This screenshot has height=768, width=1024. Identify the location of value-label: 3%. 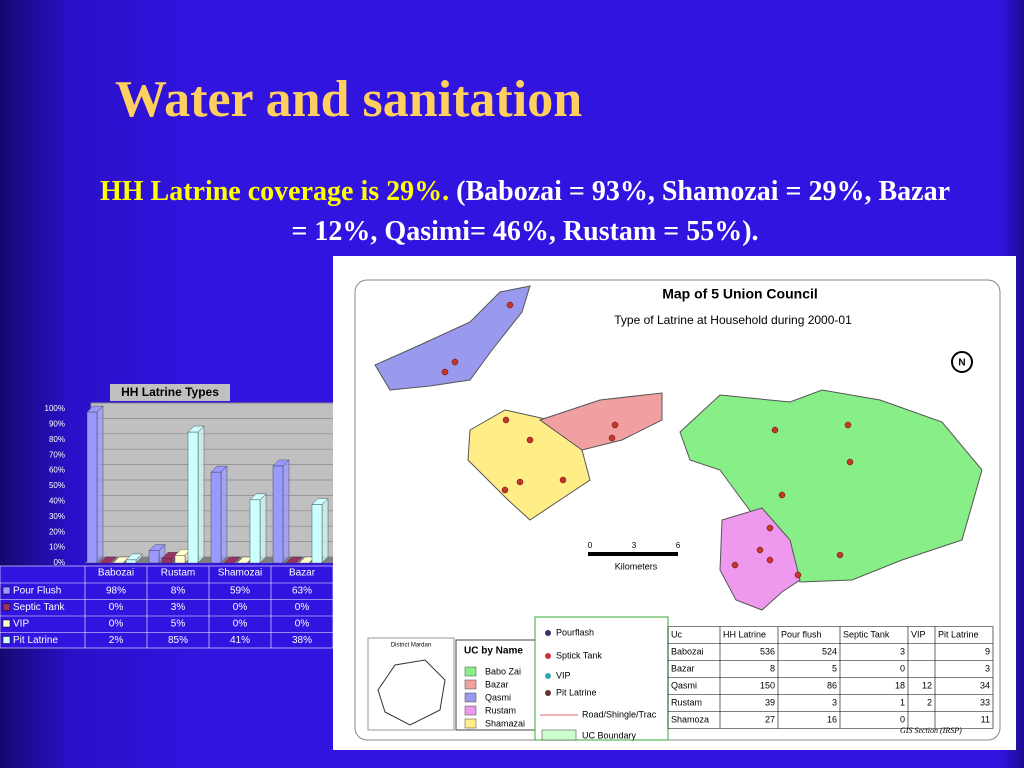
(178, 607).